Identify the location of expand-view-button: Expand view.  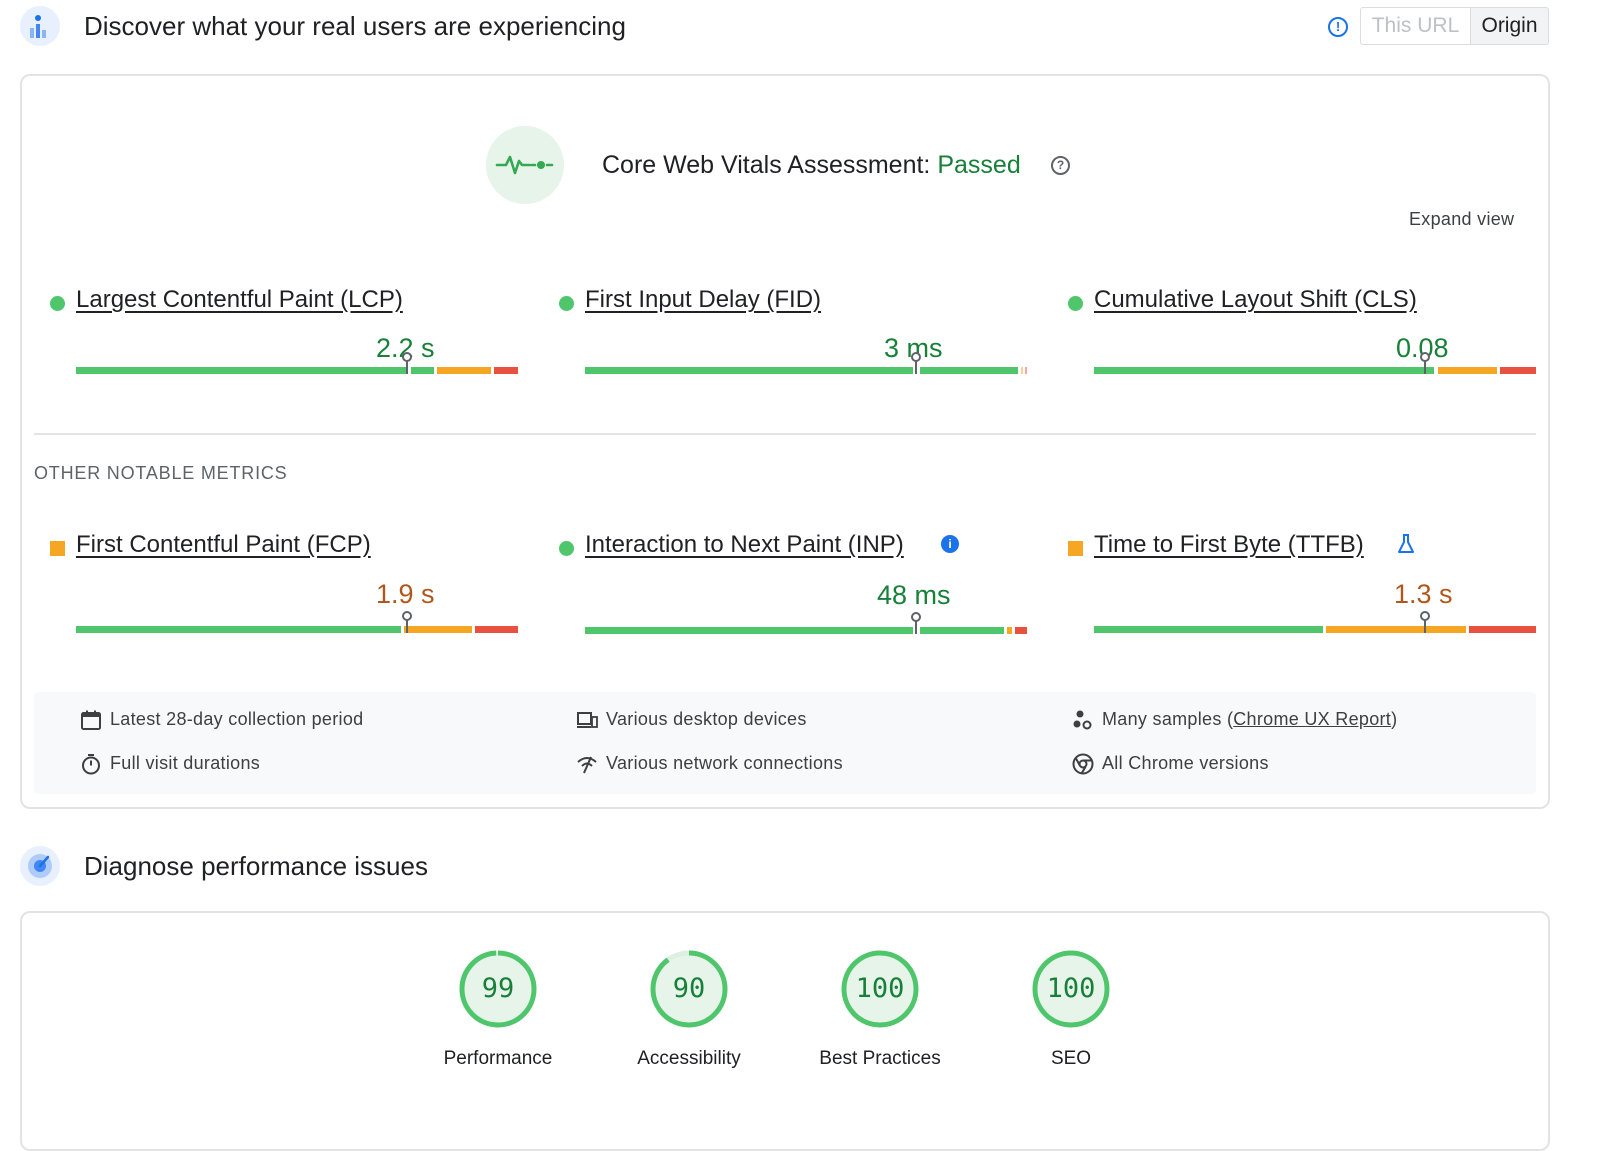
(1462, 219).